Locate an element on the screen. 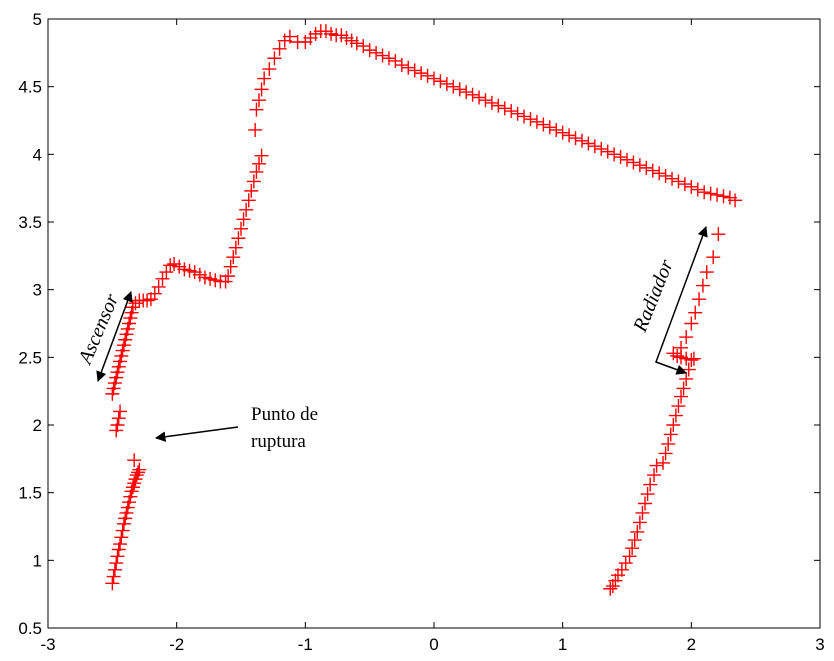 This screenshot has width=834, height=661. y-tick-label: 3 is located at coordinates (37, 290).